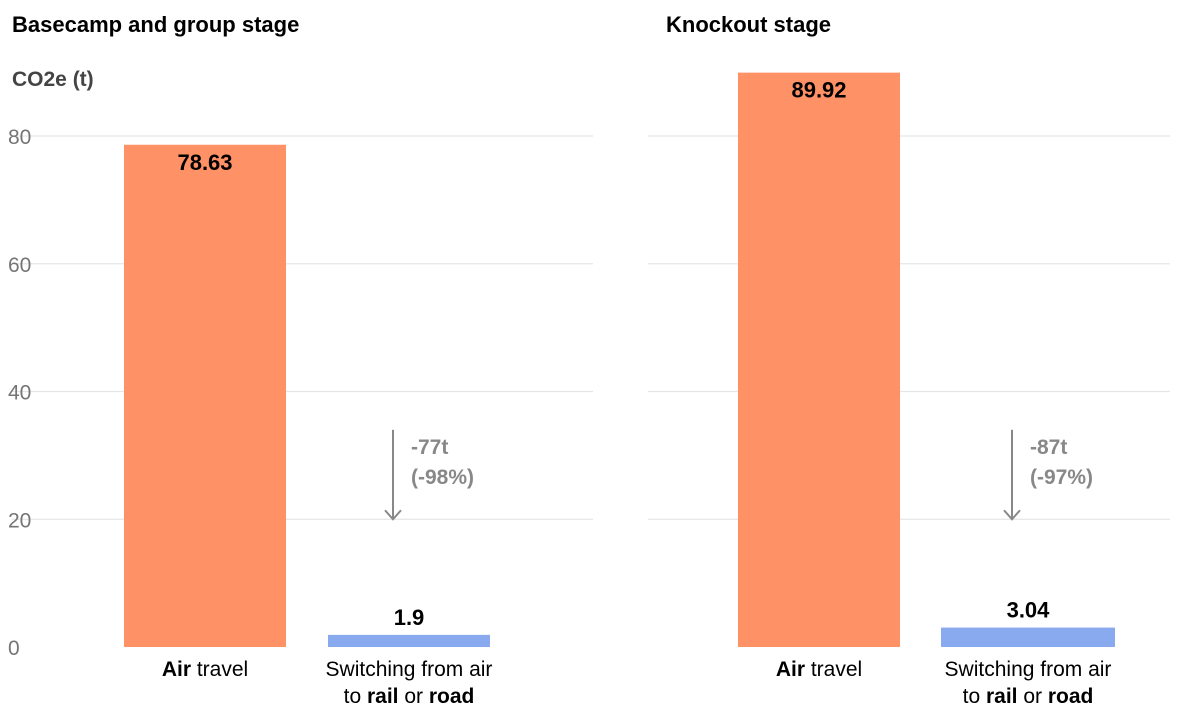 The height and width of the screenshot is (709, 1186). What do you see at coordinates (409, 617) in the screenshot?
I see `data-label: 1.9` at bounding box center [409, 617].